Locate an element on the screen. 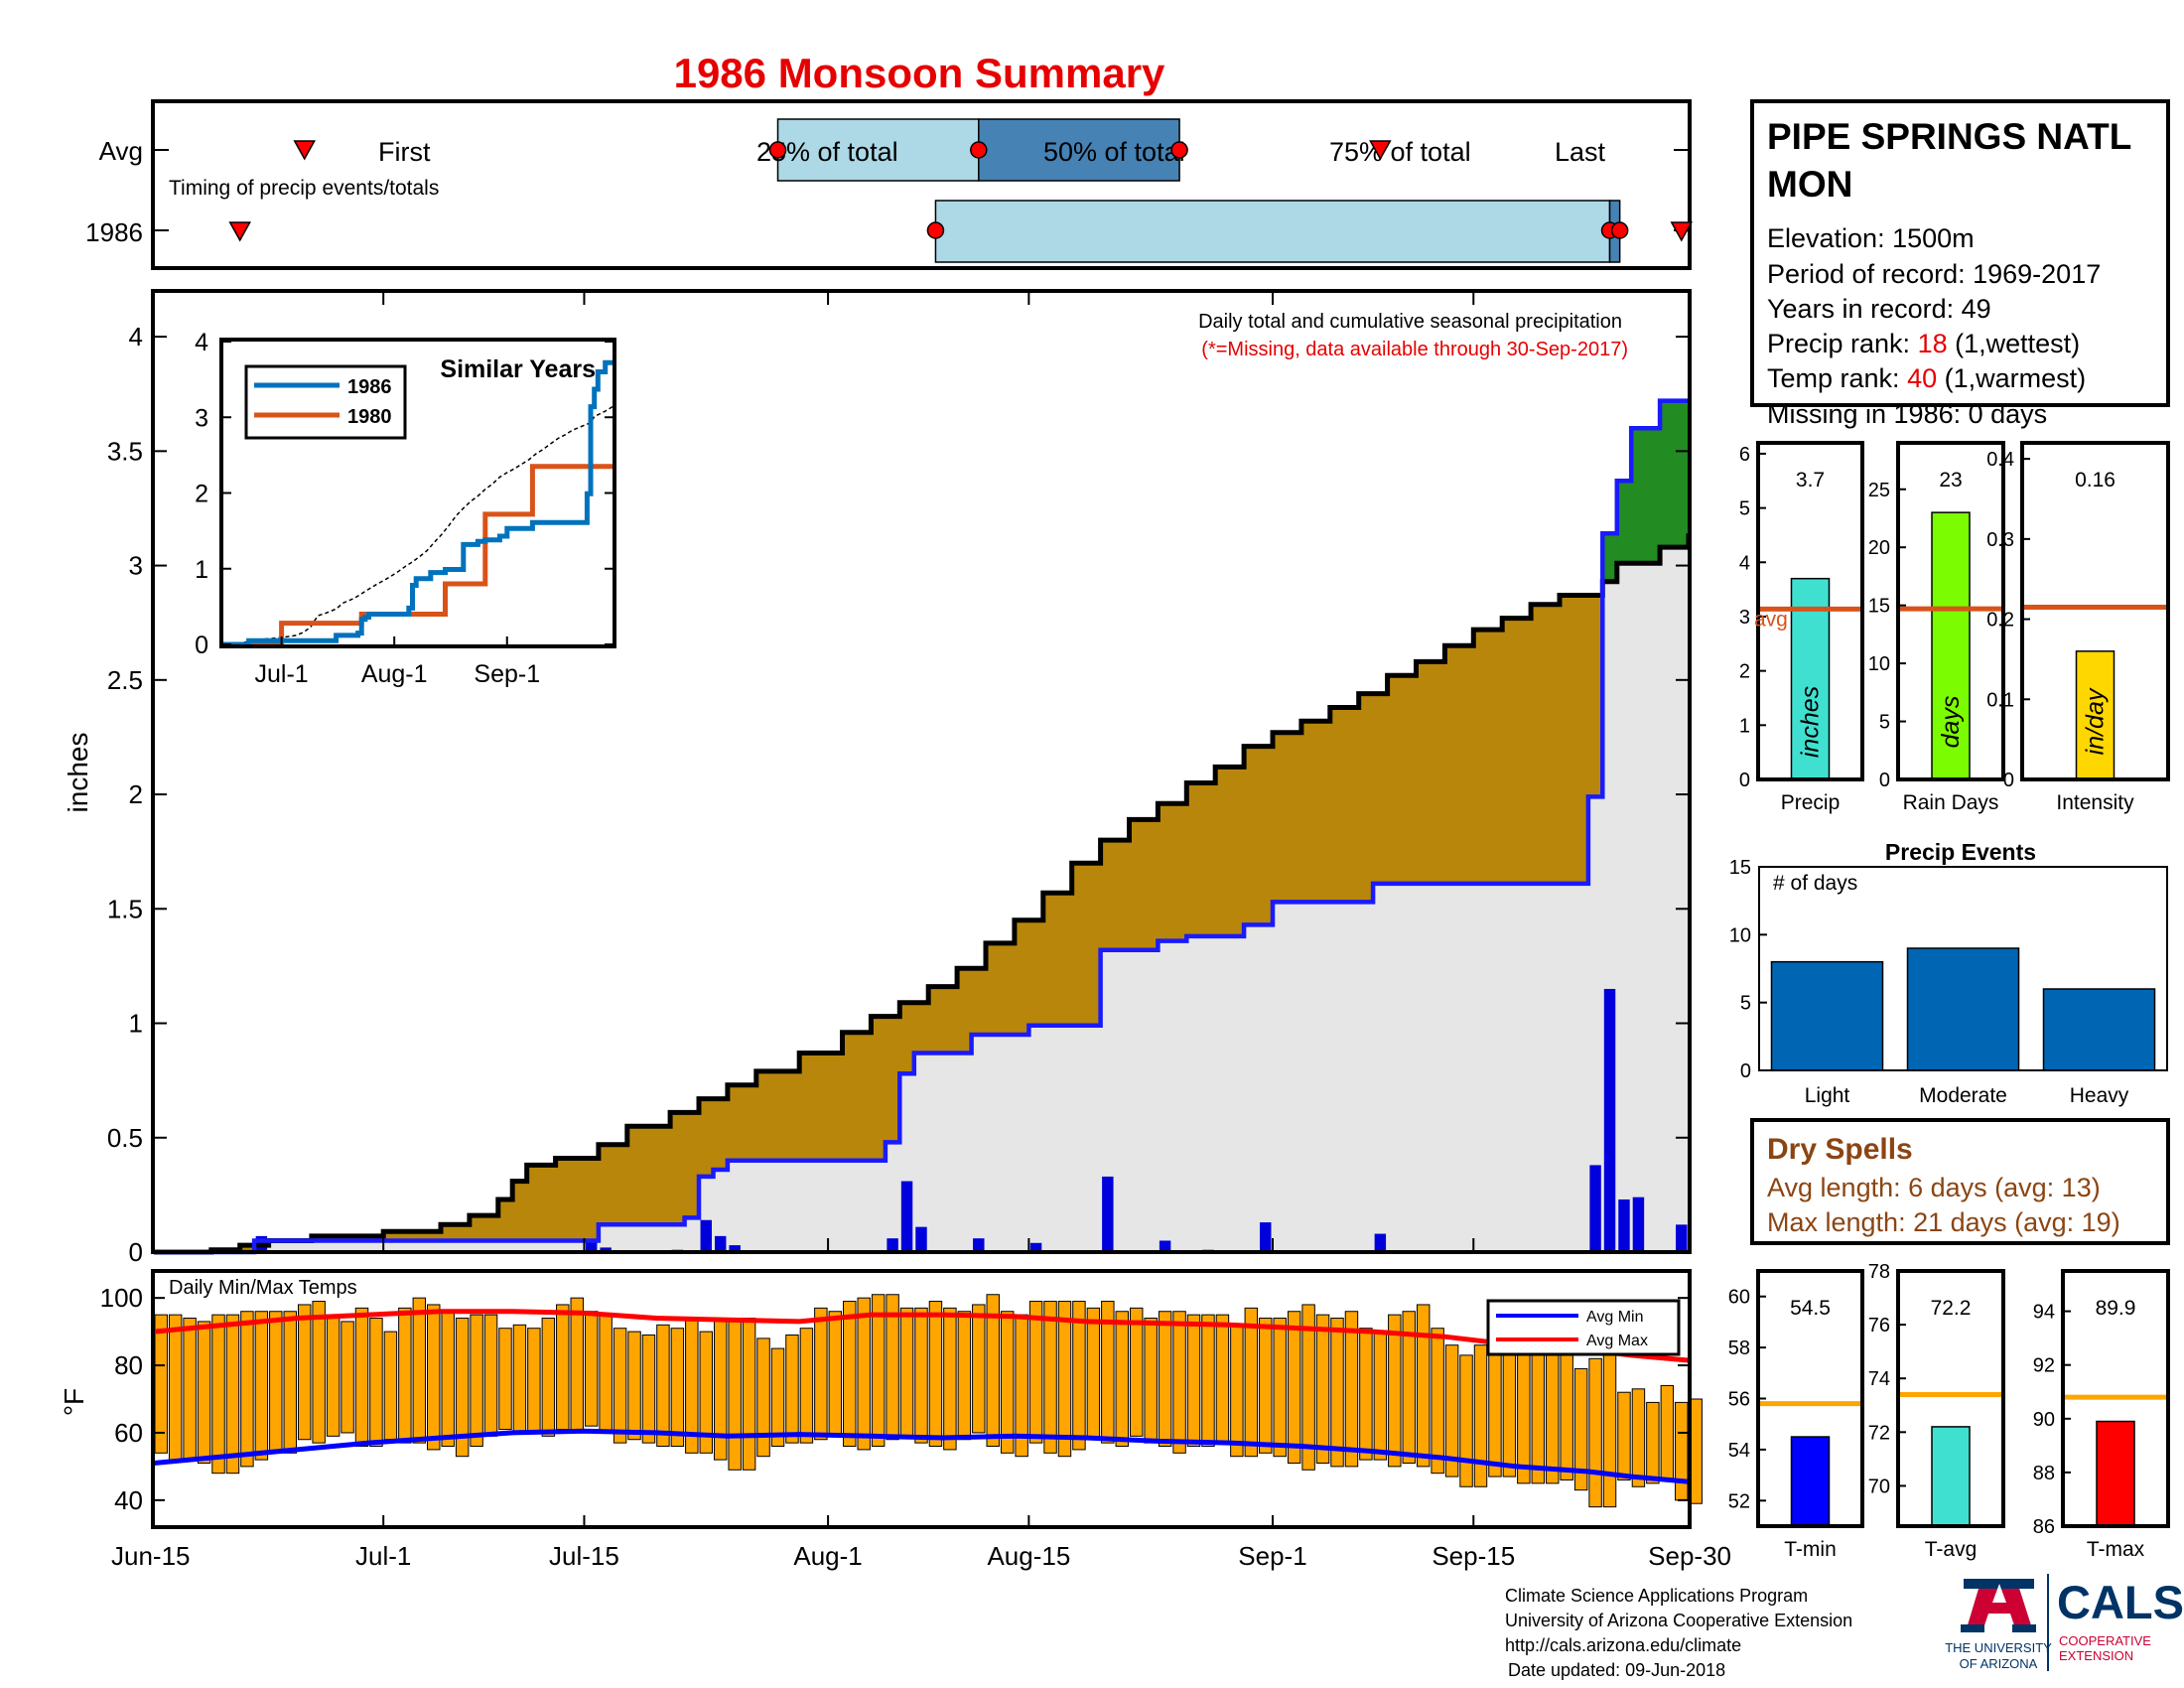 The height and width of the screenshot is (1688, 2184). mini-y-tick-label: 0.1 is located at coordinates (2000, 700).